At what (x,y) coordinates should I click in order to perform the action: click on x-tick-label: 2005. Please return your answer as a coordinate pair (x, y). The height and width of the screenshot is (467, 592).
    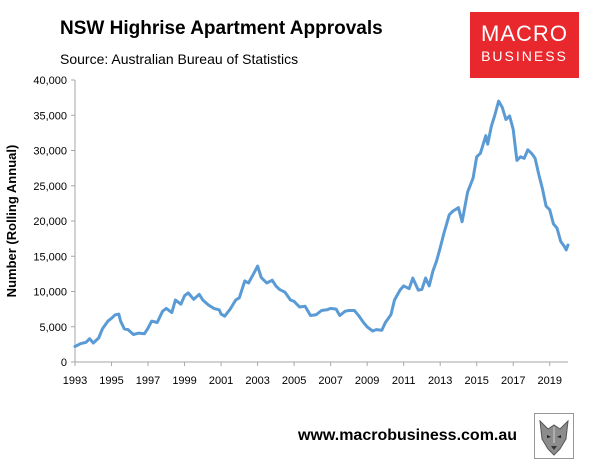
    Looking at the image, I should click on (294, 381).